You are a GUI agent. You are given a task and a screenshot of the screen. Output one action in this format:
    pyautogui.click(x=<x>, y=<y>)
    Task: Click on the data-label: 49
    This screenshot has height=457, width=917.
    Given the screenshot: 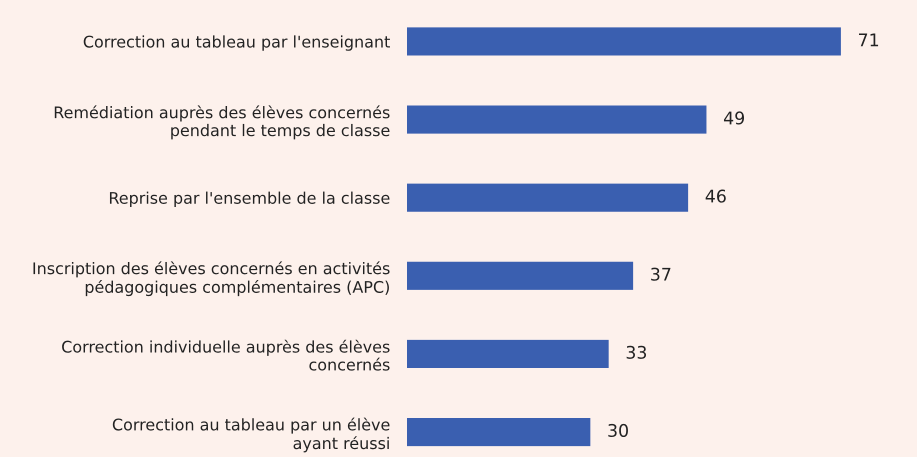 What is the action you would take?
    pyautogui.click(x=734, y=118)
    